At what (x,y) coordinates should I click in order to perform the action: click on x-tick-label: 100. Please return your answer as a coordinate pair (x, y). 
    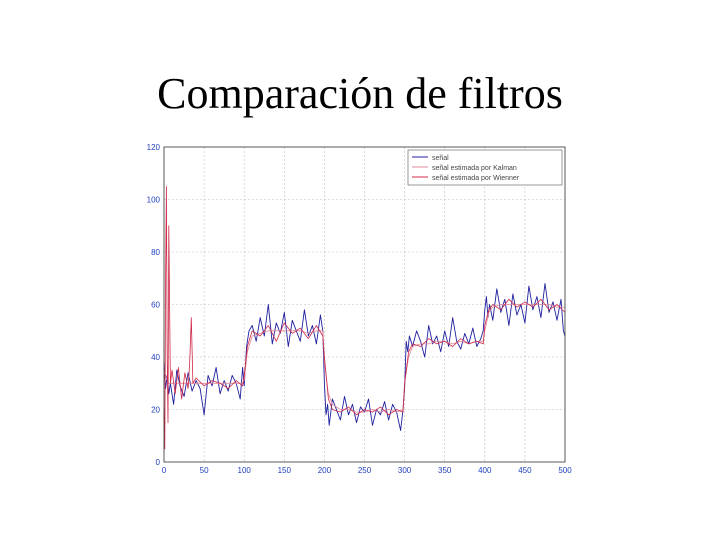
    Looking at the image, I should click on (245, 470).